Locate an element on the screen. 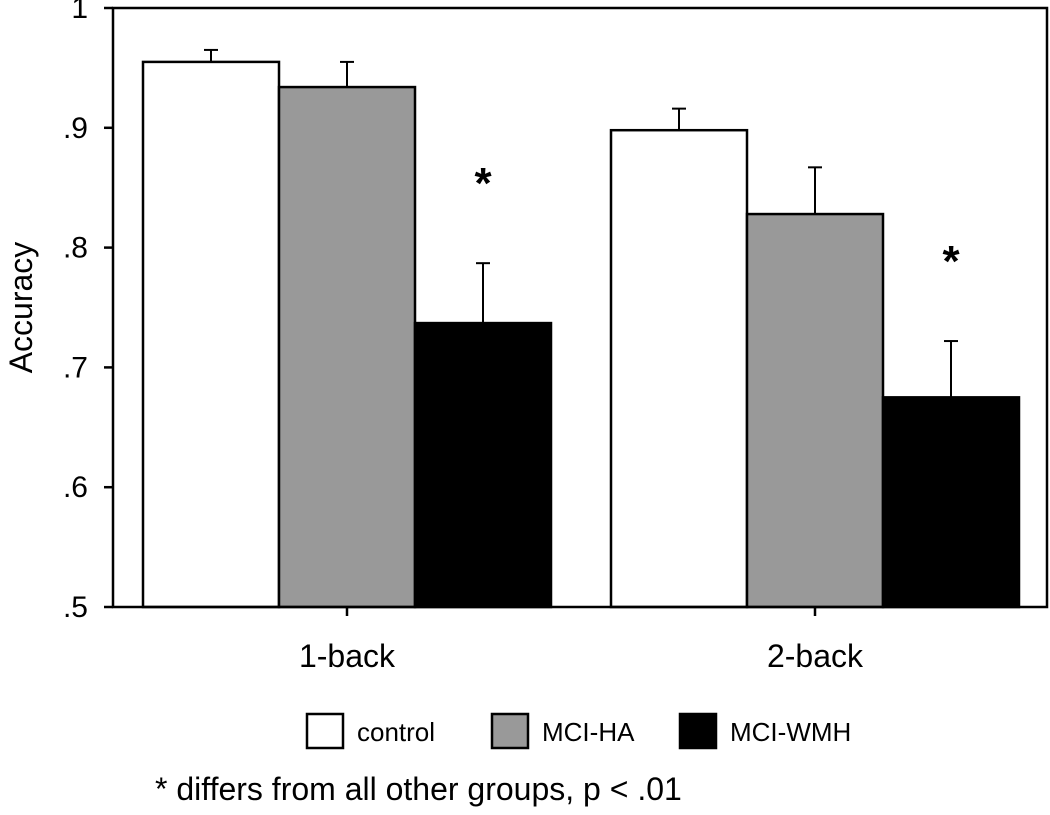 Image resolution: width=1050 pixels, height=815 pixels. legend-label-mci-wmh: MCI-WMH is located at coordinates (790, 732).